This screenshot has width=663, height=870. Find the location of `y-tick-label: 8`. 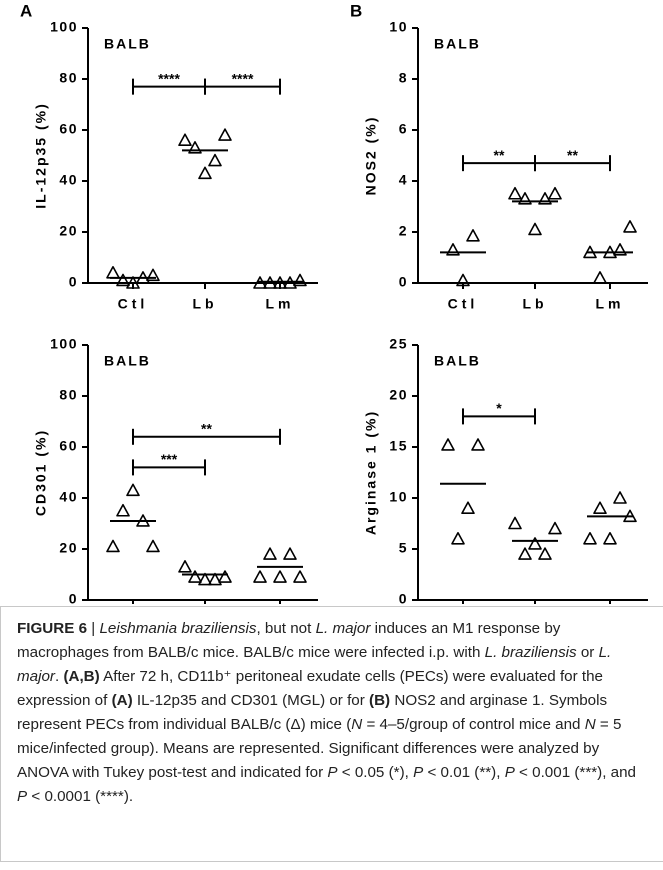

y-tick-label: 8 is located at coordinates (403, 78).